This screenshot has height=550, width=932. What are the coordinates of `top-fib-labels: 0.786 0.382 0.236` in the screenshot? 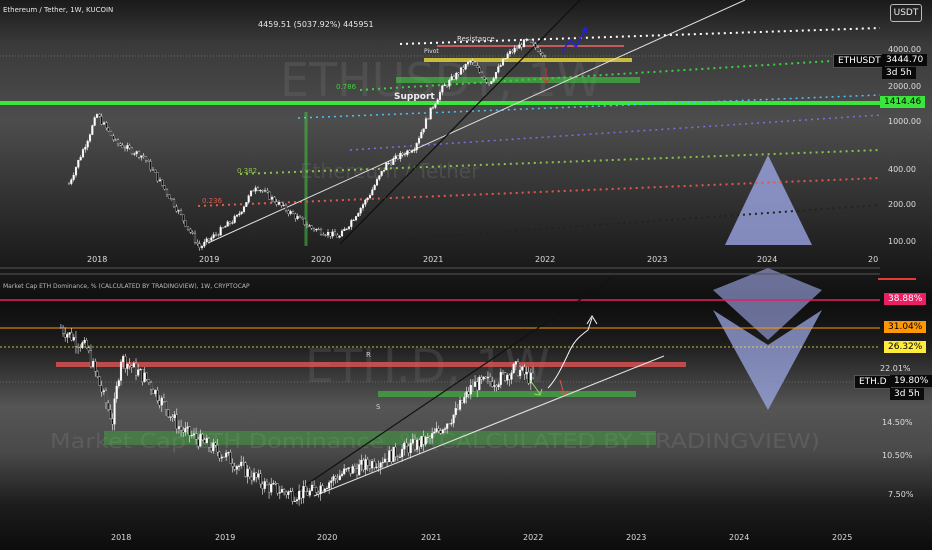 It's located at (279, 144).